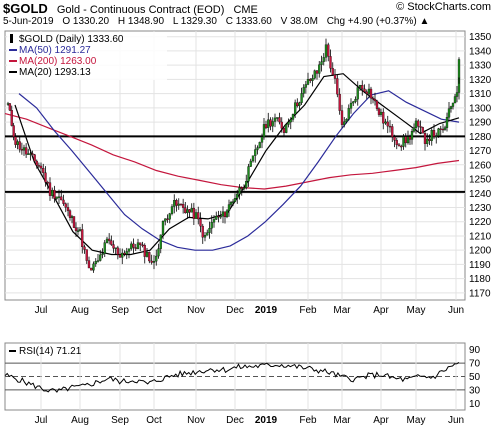  What do you see at coordinates (480, 208) in the screenshot?
I see `price-tick-label: 1230` at bounding box center [480, 208].